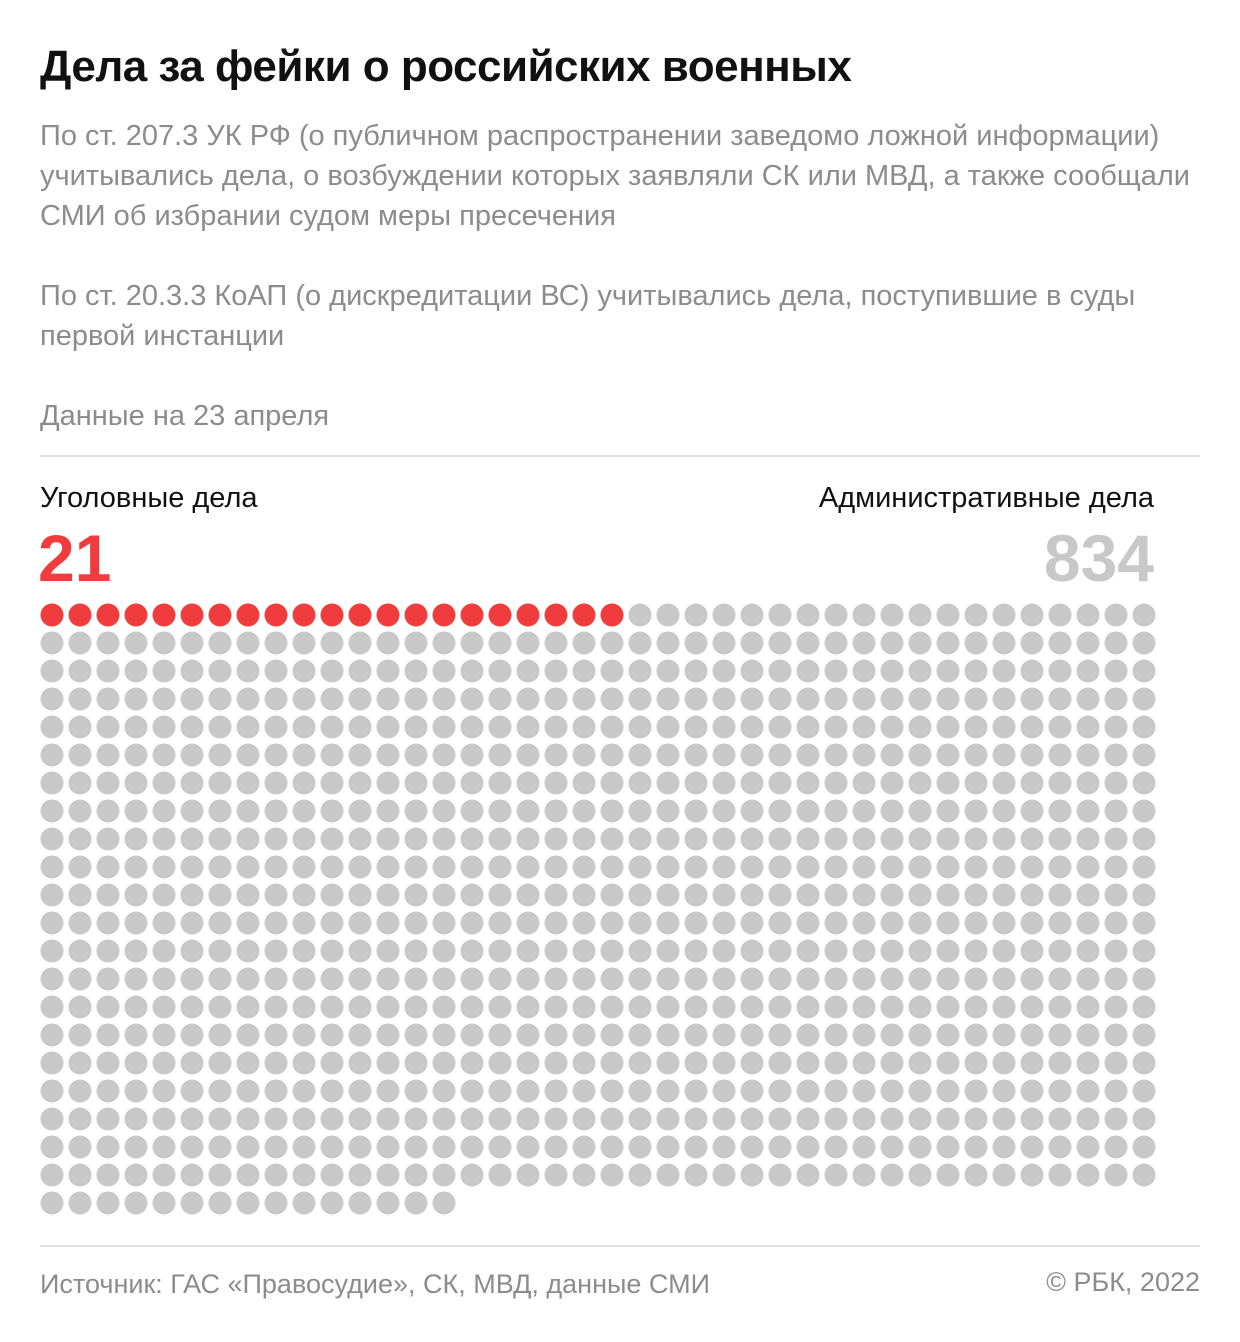  Describe the element at coordinates (108, 615) in the screenshot. I see `criminal-case-dot` at that location.